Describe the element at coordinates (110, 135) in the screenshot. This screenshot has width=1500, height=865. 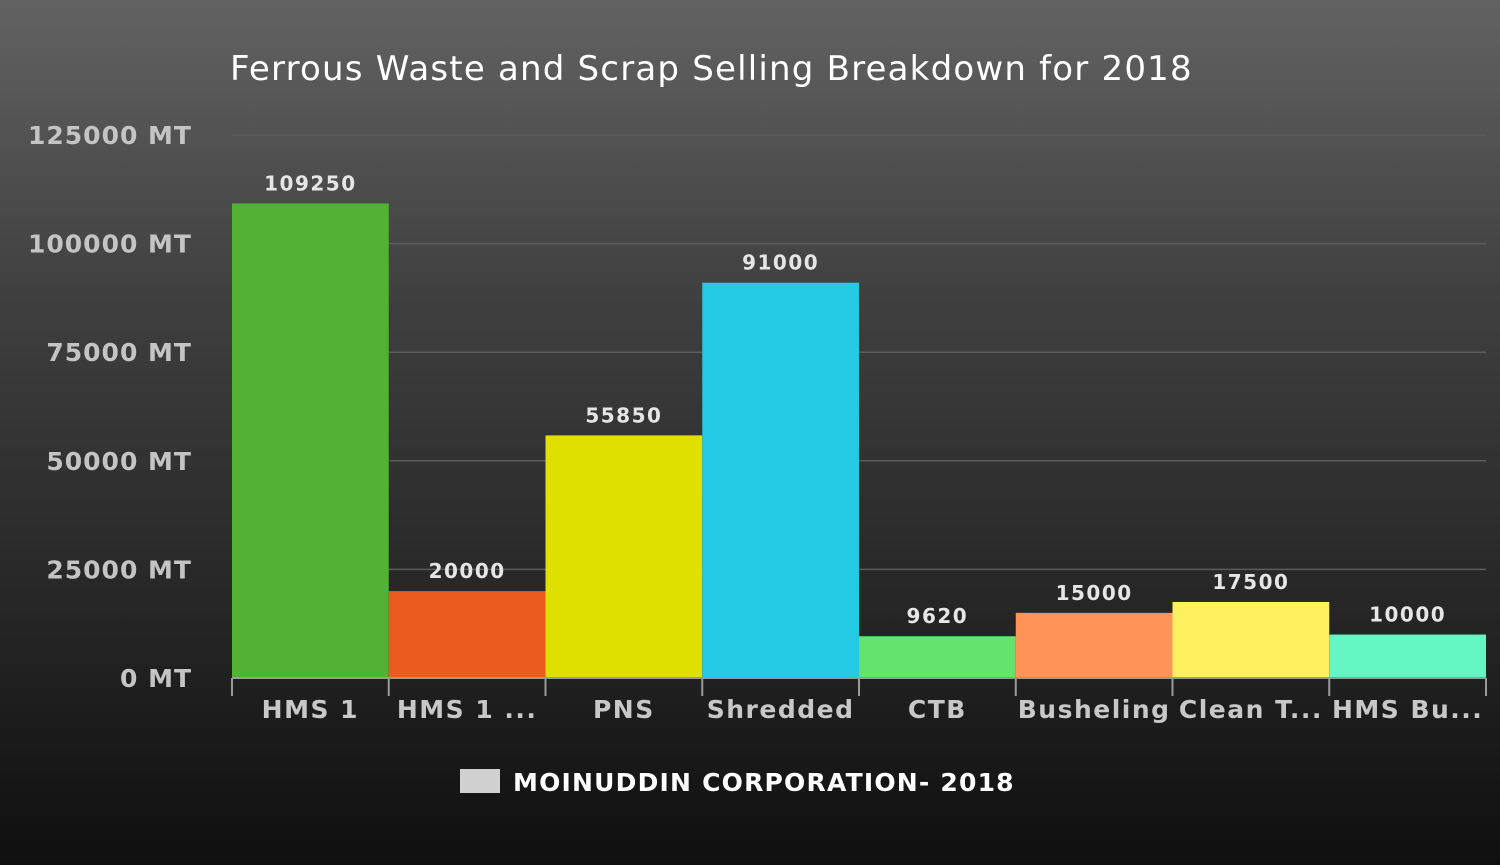
I see `y-tick-label: 125000 MT` at that location.